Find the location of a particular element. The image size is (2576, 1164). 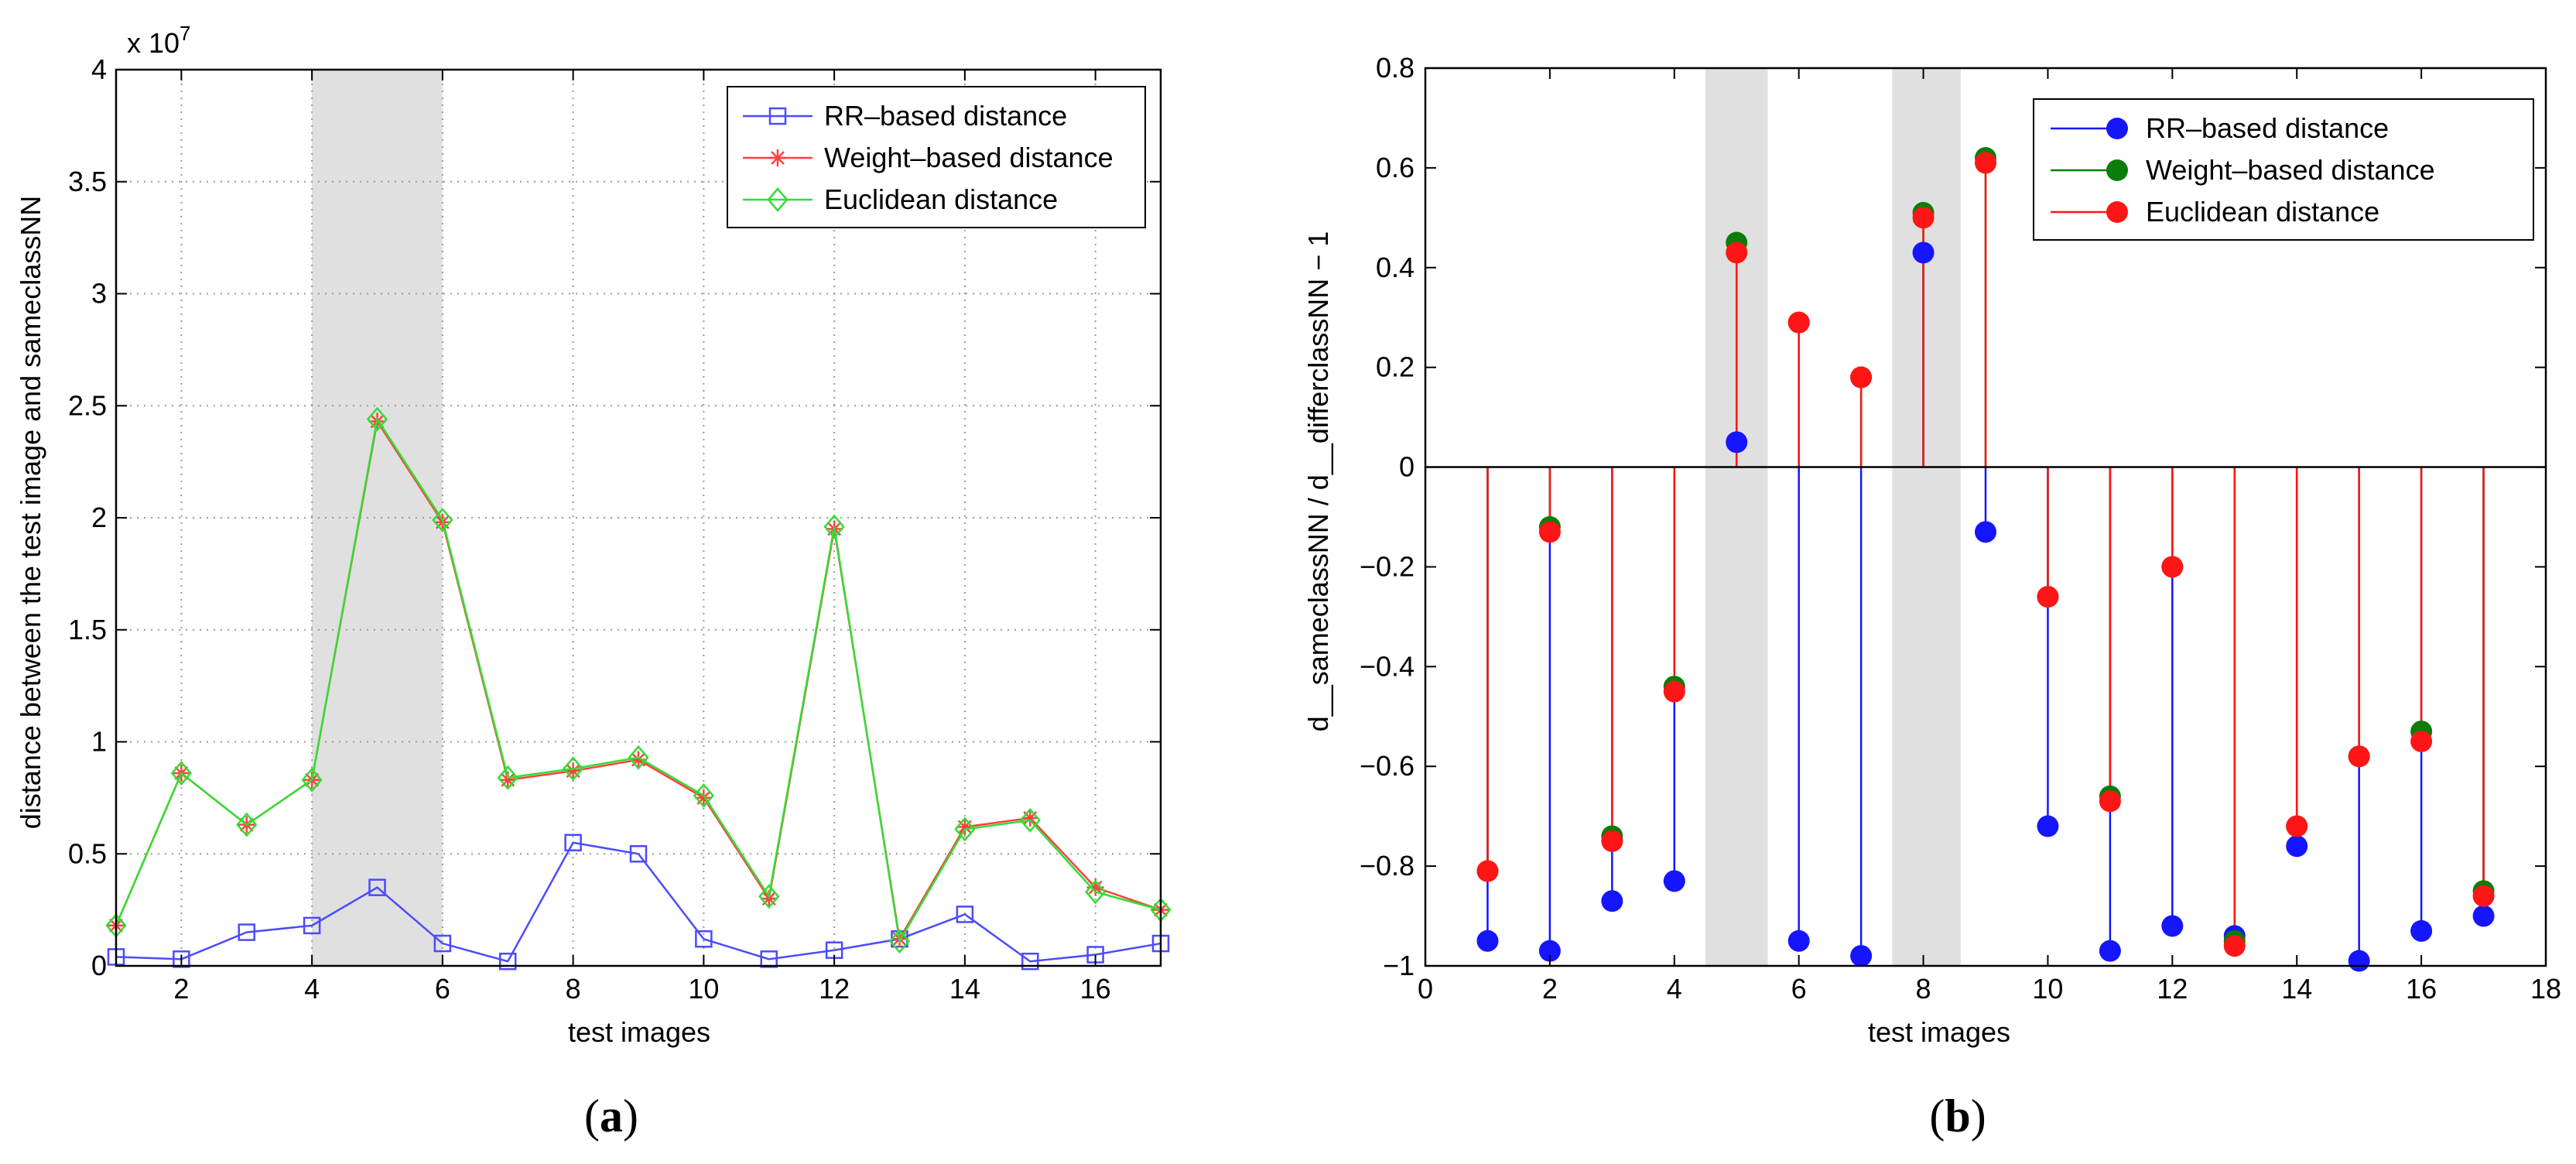

y-tick-label-4: 2 is located at coordinates (99, 517).